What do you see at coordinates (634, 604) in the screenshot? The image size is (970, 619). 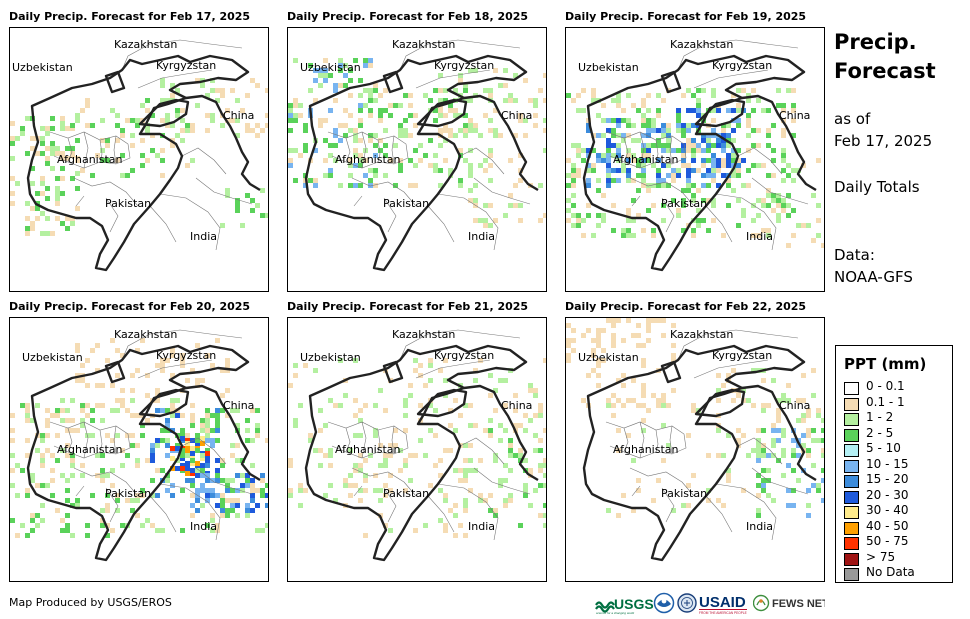 I see `usgs-wordmark: USGS` at bounding box center [634, 604].